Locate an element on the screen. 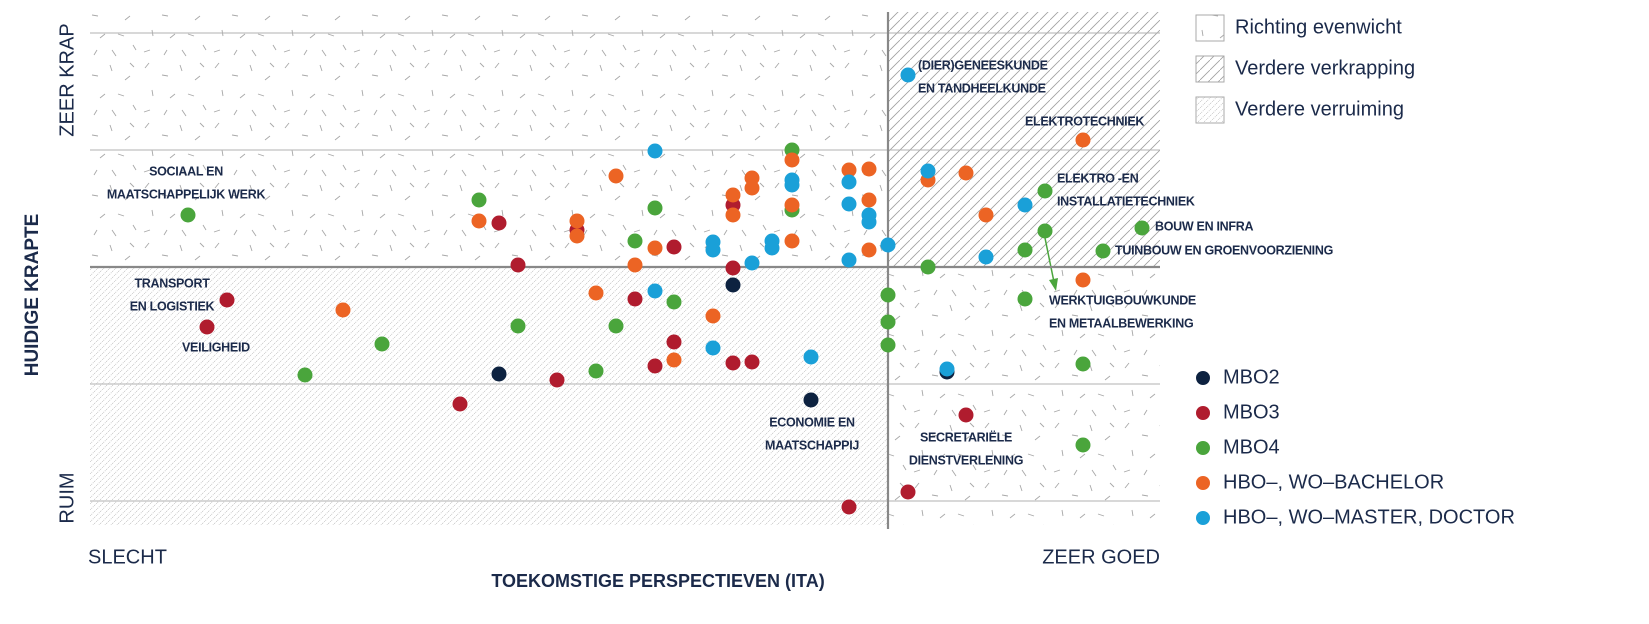 This screenshot has width=1649, height=624. annotation: DIENSTVERLENING is located at coordinates (966, 460).